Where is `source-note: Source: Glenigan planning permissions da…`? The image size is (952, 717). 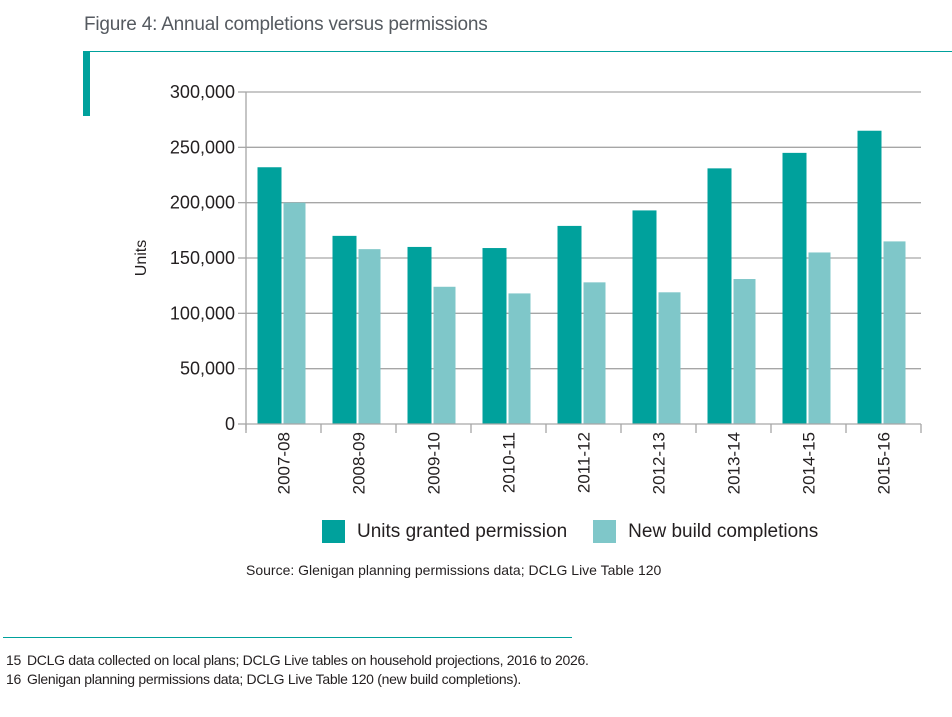 source-note: Source: Glenigan planning permissions da… is located at coordinates (454, 570).